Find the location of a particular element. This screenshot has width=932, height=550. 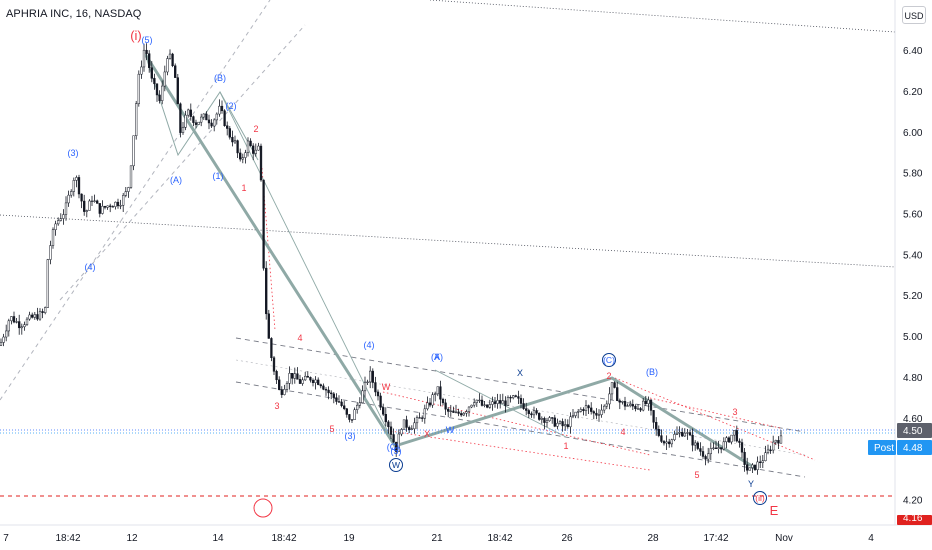

currency-button: USD is located at coordinates (914, 15).